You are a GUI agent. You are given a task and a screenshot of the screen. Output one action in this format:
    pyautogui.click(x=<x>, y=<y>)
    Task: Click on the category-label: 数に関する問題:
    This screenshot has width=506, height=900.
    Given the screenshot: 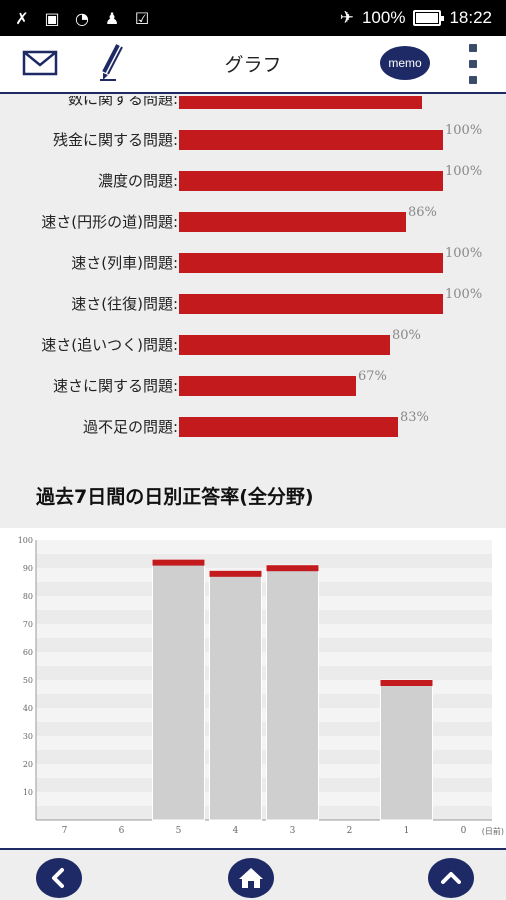 What is the action you would take?
    pyautogui.click(x=122, y=102)
    